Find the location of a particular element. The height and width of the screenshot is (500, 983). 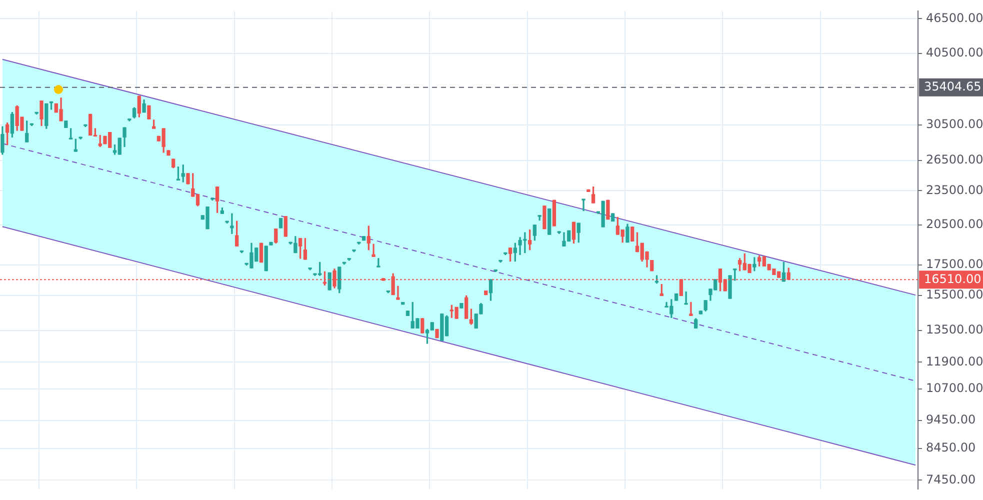

y-tick-label: 11900.00 is located at coordinates (954, 361).